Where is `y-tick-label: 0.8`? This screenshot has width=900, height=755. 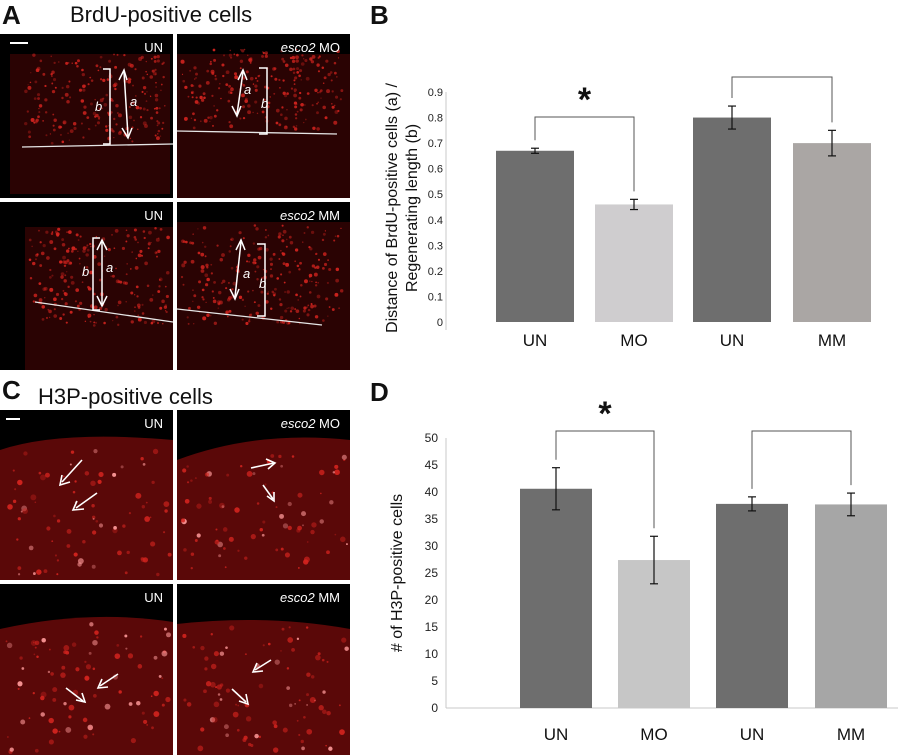 y-tick-label: 0.8 is located at coordinates (435, 119).